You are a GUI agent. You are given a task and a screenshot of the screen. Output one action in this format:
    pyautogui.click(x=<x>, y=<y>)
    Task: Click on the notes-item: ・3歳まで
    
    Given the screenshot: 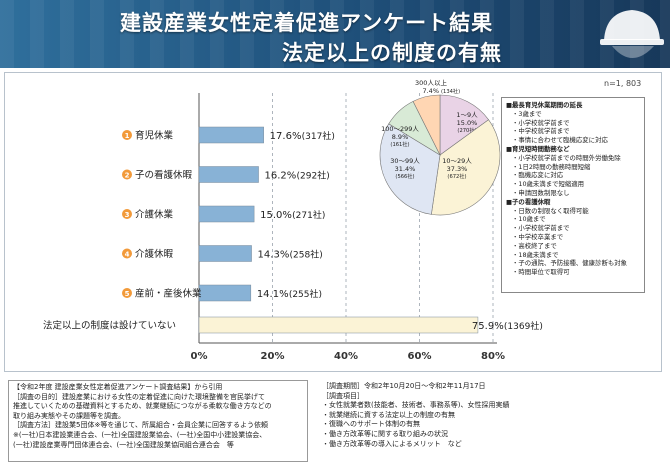 What is the action you would take?
    pyautogui.click(x=527, y=113)
    